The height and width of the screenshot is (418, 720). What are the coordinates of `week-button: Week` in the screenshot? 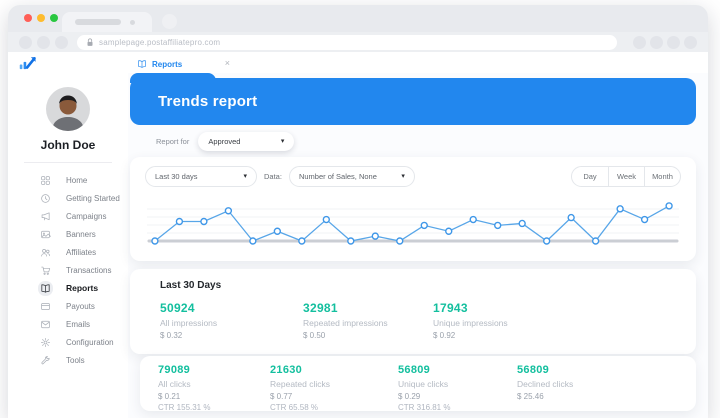 It's located at (626, 176).